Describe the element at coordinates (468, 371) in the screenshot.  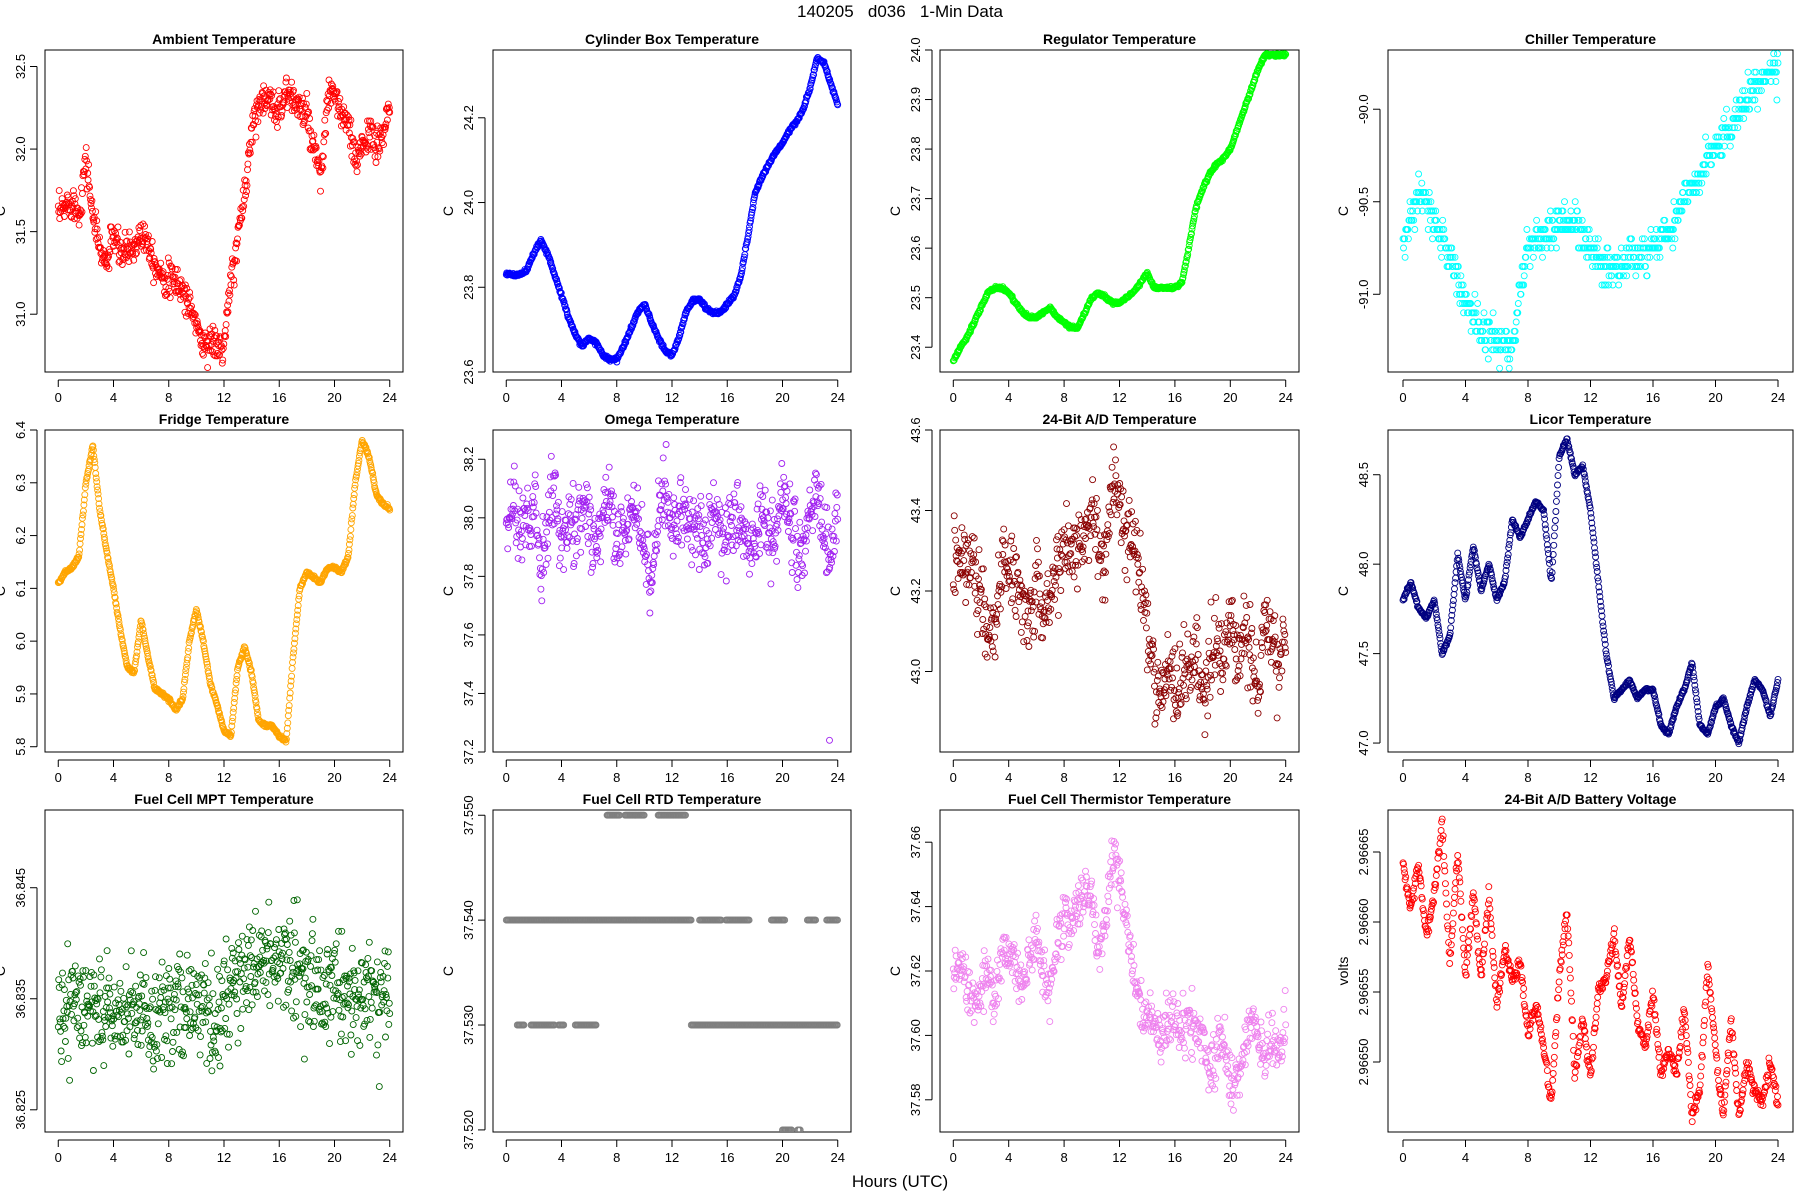
I see `y-tick-label: 23.6` at that location.